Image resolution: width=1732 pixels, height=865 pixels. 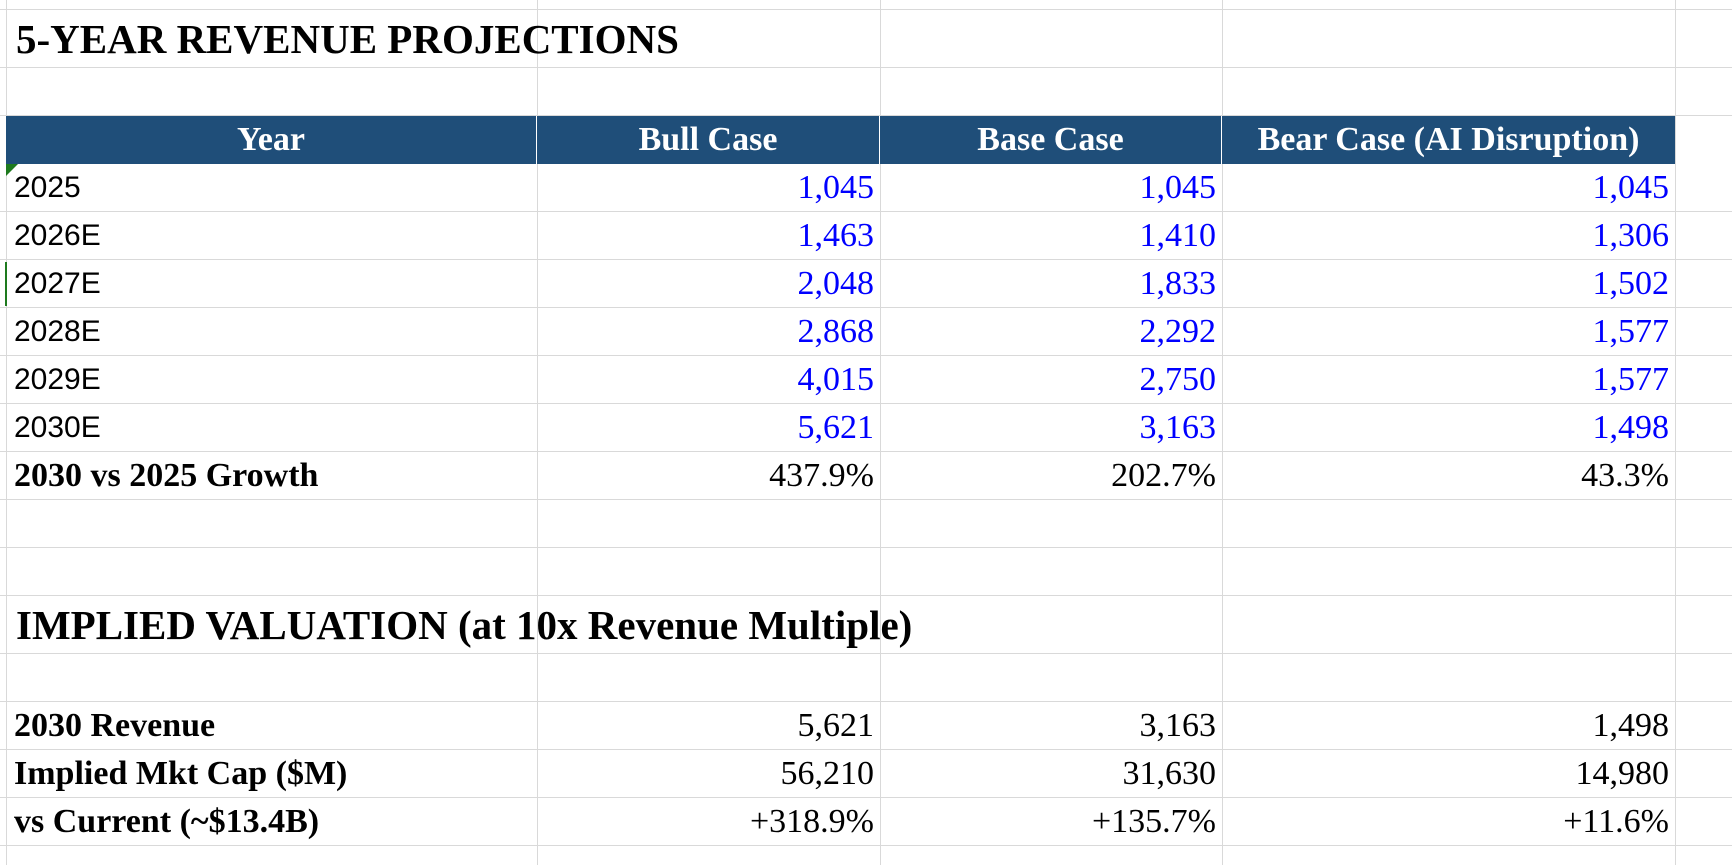 I want to click on header-base-case: Base Case, so click(x=1051, y=140).